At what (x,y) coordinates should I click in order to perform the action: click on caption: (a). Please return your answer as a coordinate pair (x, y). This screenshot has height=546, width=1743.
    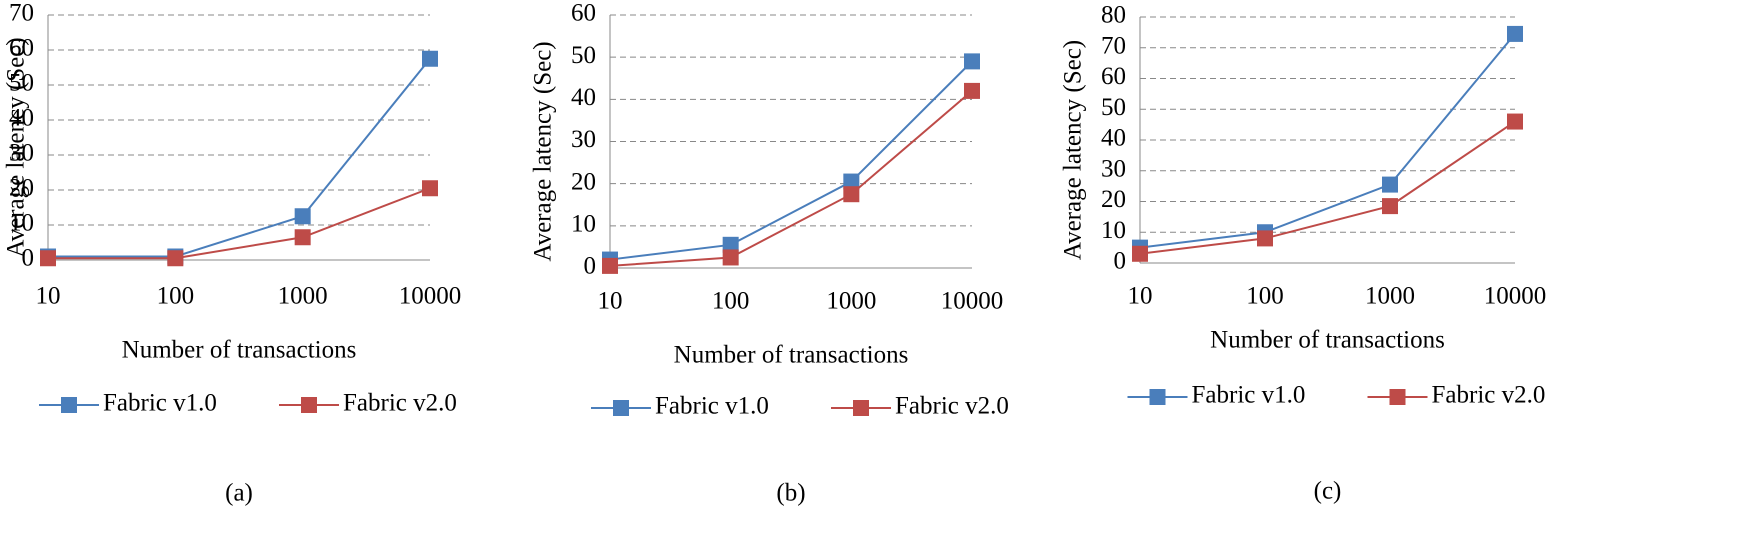
    Looking at the image, I should click on (239, 493).